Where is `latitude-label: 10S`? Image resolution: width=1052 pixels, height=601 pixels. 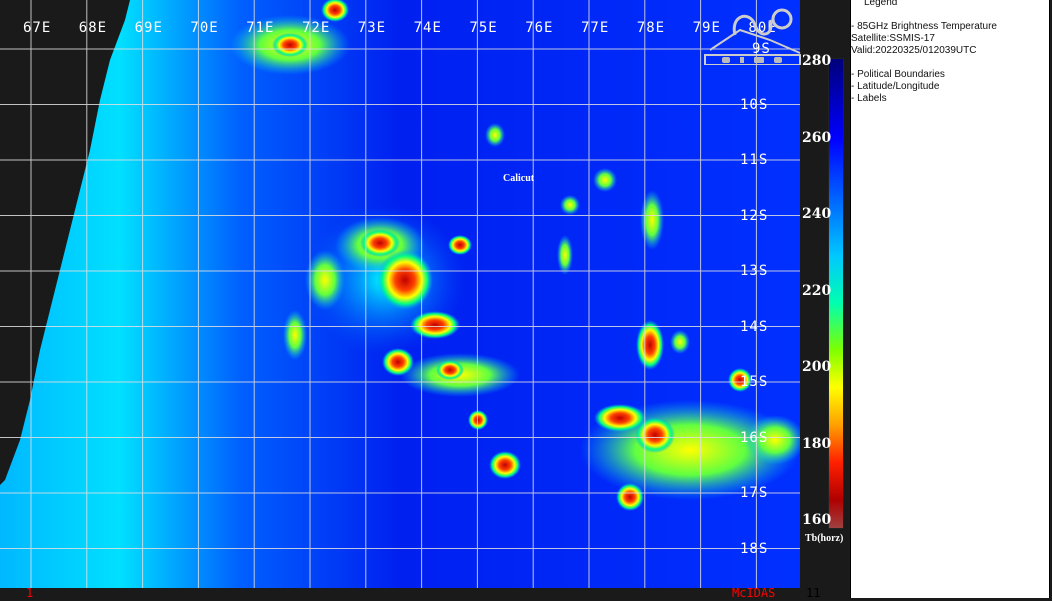 latitude-label: 10S is located at coordinates (754, 104).